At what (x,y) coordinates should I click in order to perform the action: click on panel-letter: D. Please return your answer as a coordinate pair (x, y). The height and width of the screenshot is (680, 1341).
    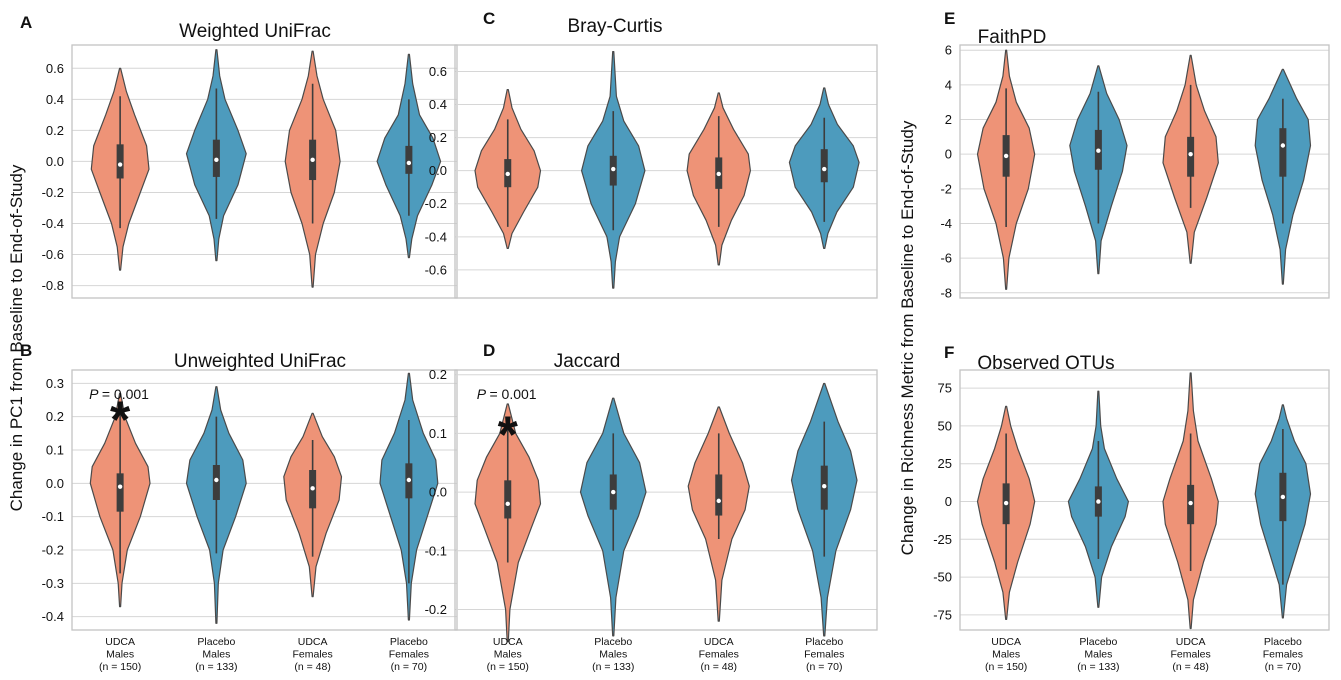
    Looking at the image, I should click on (489, 350).